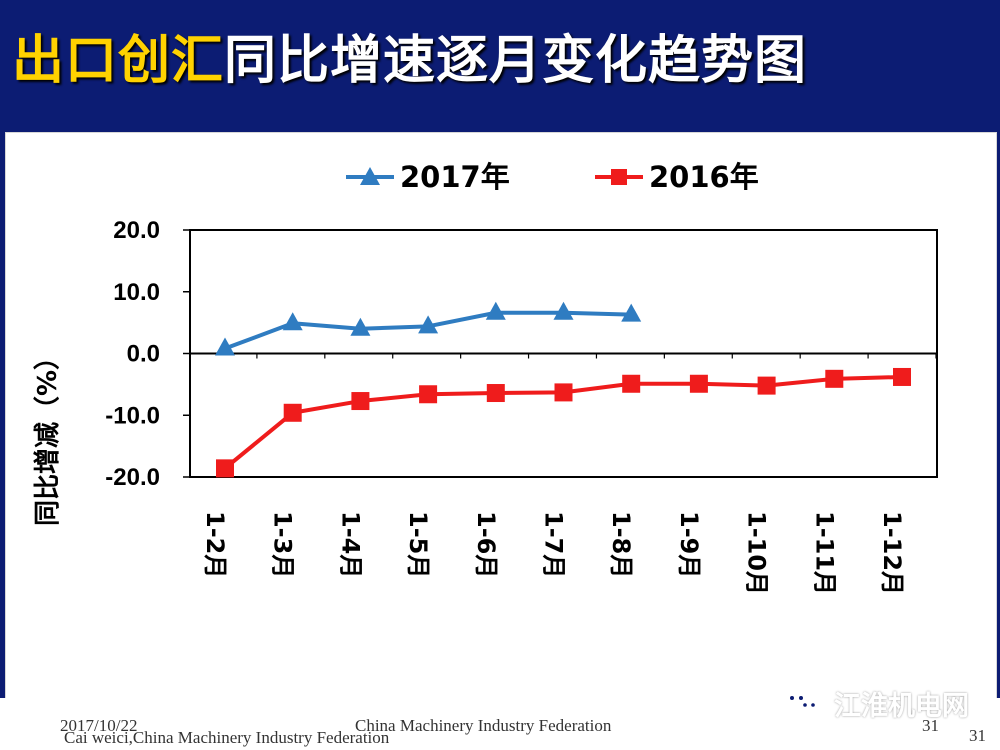 This screenshot has height=750, width=1000. What do you see at coordinates (418, 544) in the screenshot?
I see `x-tick-label: 1-5月` at bounding box center [418, 544].